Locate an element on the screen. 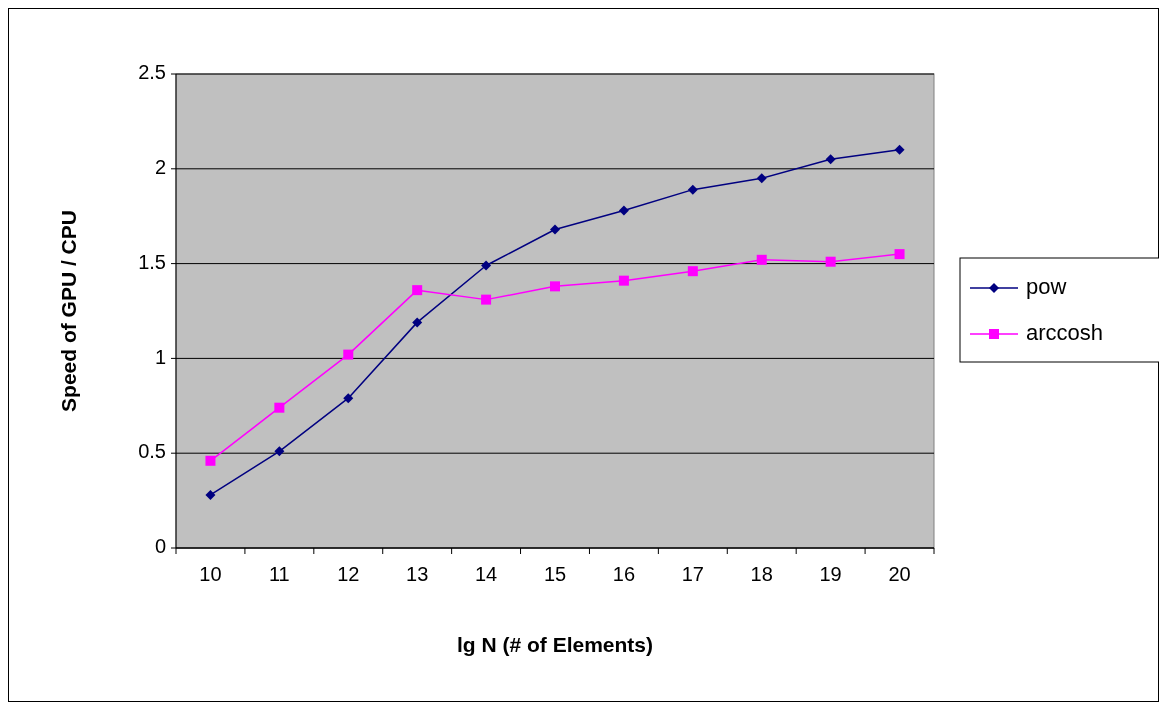  y-tick-label: 1 is located at coordinates (160, 356).